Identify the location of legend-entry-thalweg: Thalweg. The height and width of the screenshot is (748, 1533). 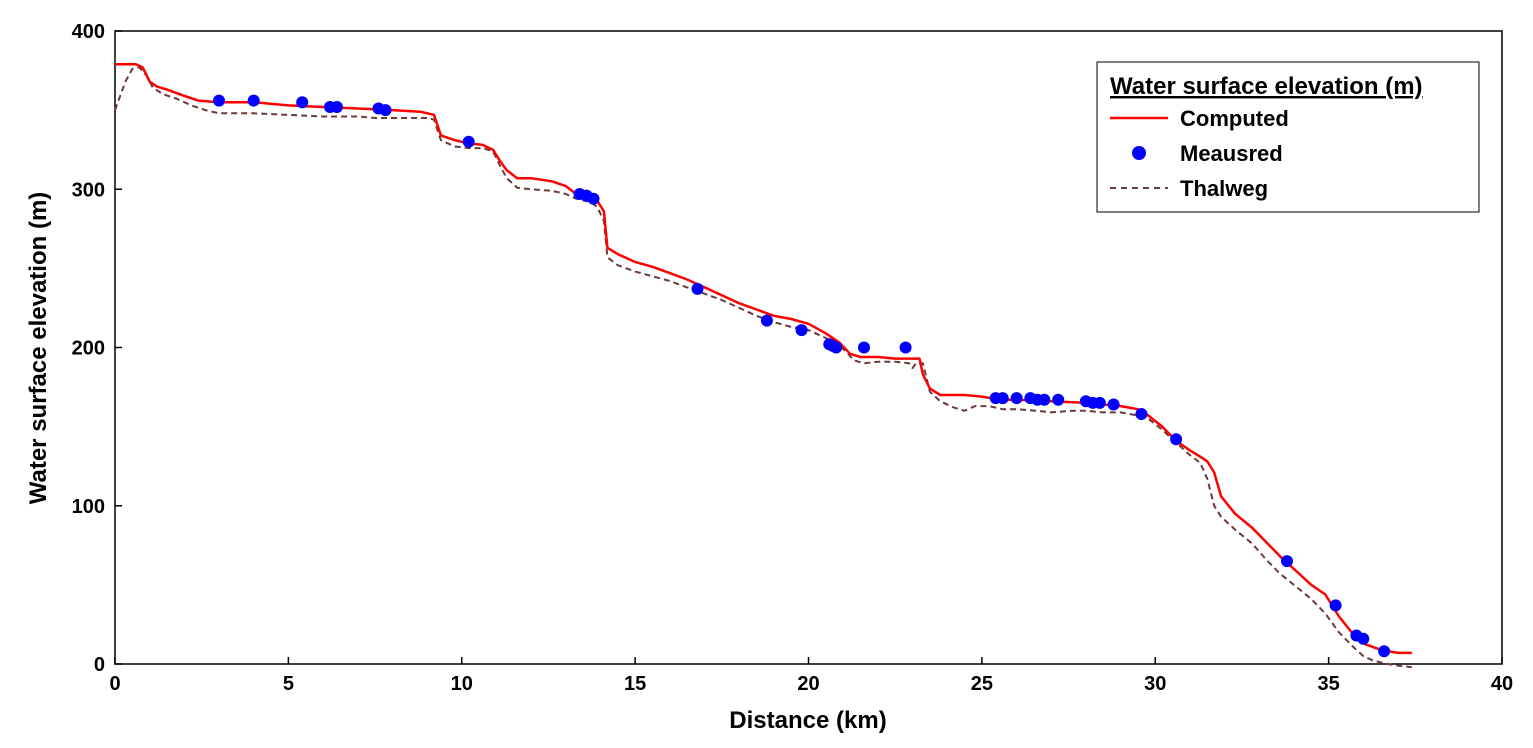
(1224, 188).